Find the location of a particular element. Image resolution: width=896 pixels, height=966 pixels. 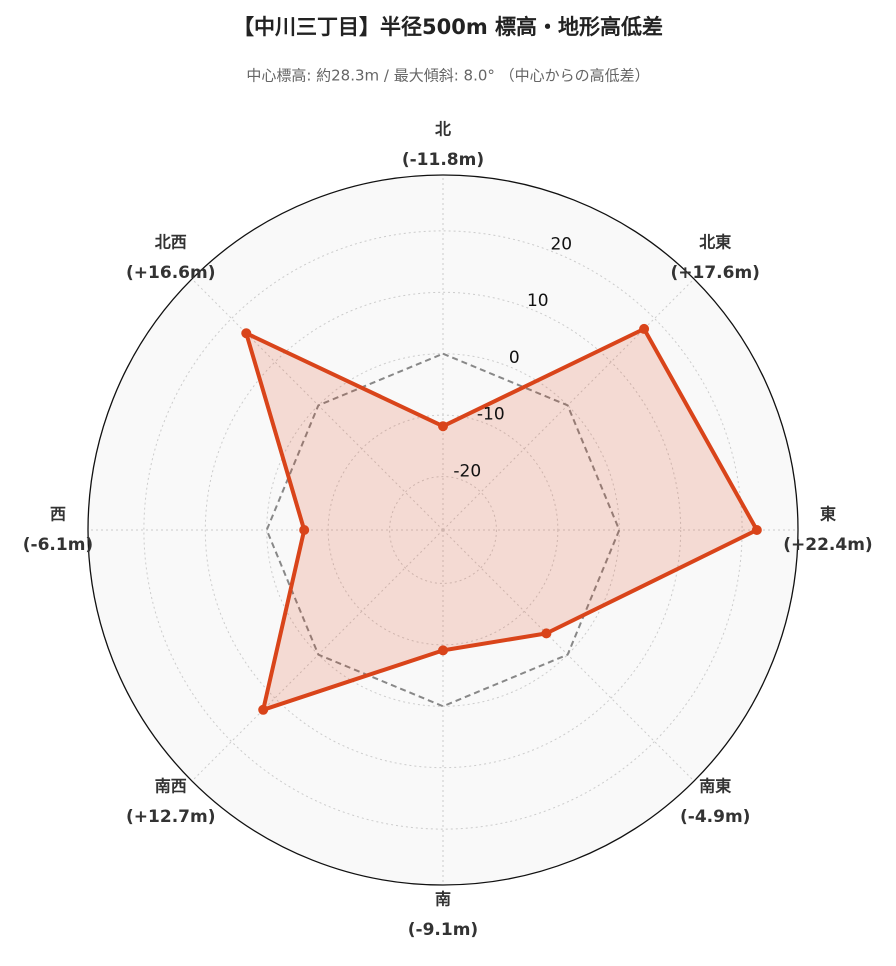

value-label: (-6.1m) is located at coordinates (58, 545).